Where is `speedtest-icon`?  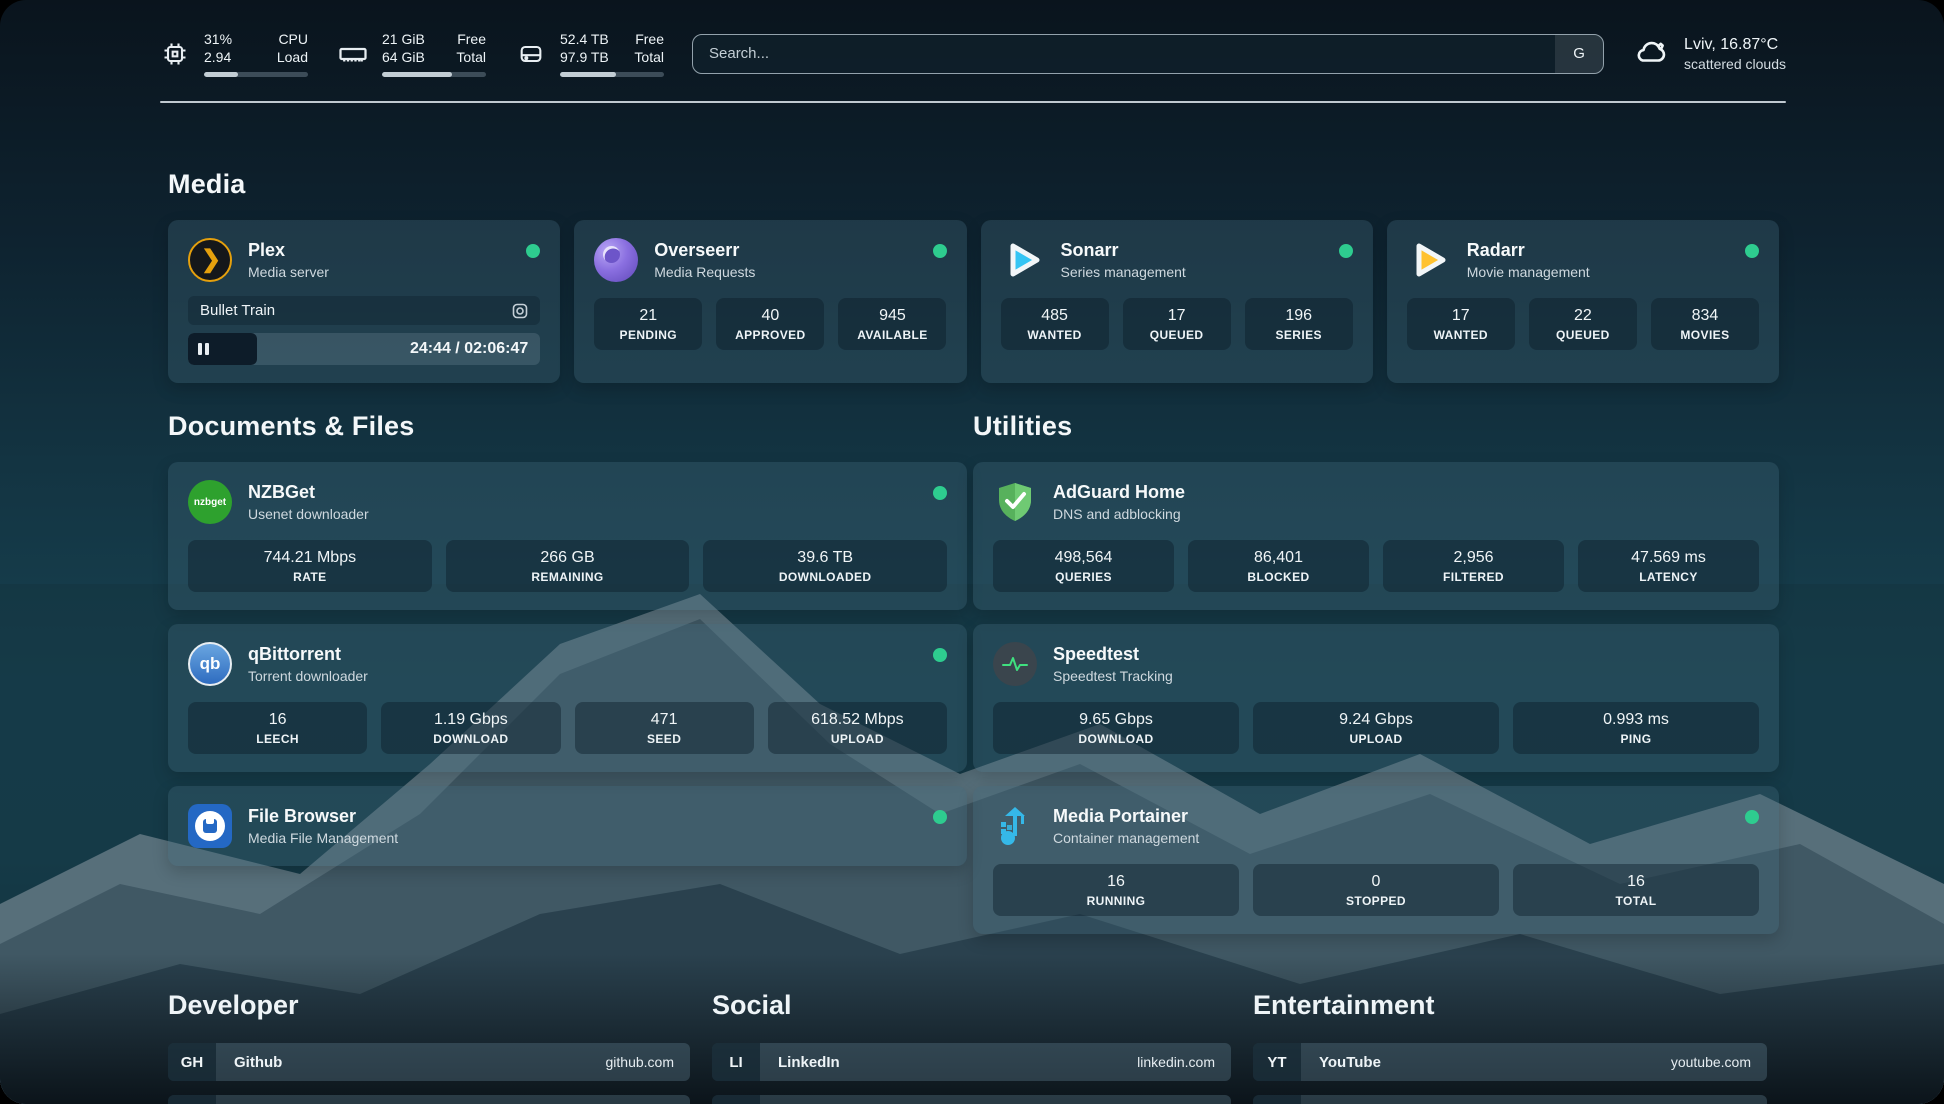 speedtest-icon is located at coordinates (1015, 664).